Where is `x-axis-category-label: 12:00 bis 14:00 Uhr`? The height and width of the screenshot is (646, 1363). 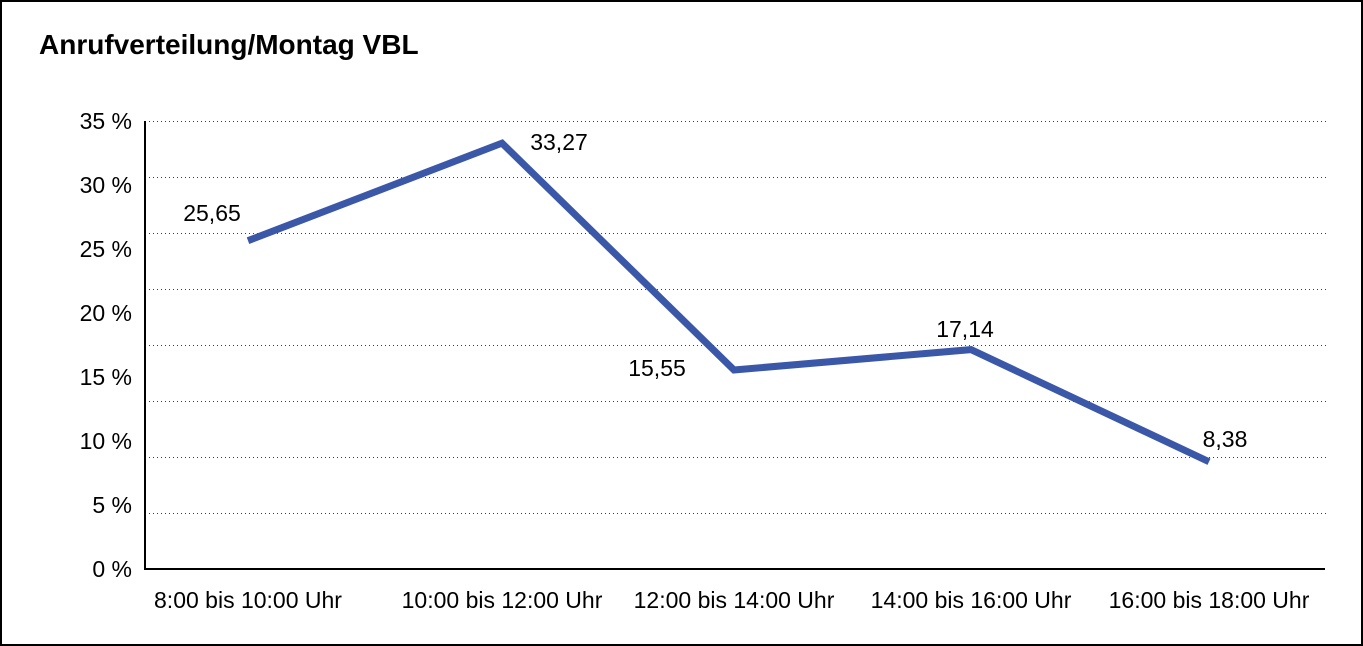
x-axis-category-label: 12:00 bis 14:00 Uhr is located at coordinates (734, 600).